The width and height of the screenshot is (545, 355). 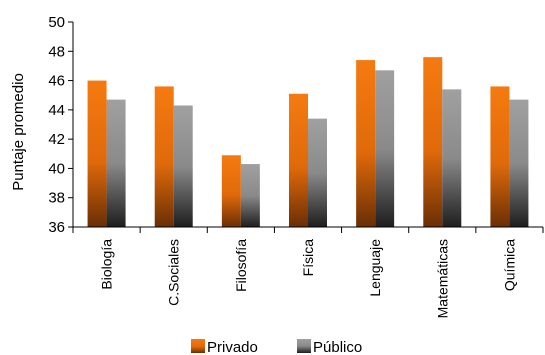 I want to click on x-tick-label: Química, so click(x=509, y=265).